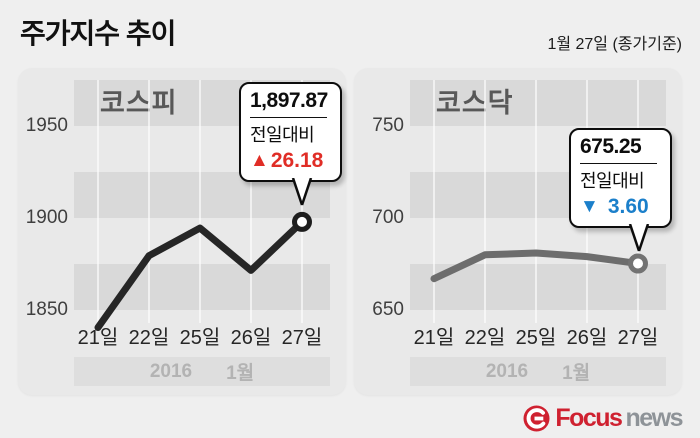 The height and width of the screenshot is (438, 700). I want to click on y-tick-label: 750, so click(388, 125).